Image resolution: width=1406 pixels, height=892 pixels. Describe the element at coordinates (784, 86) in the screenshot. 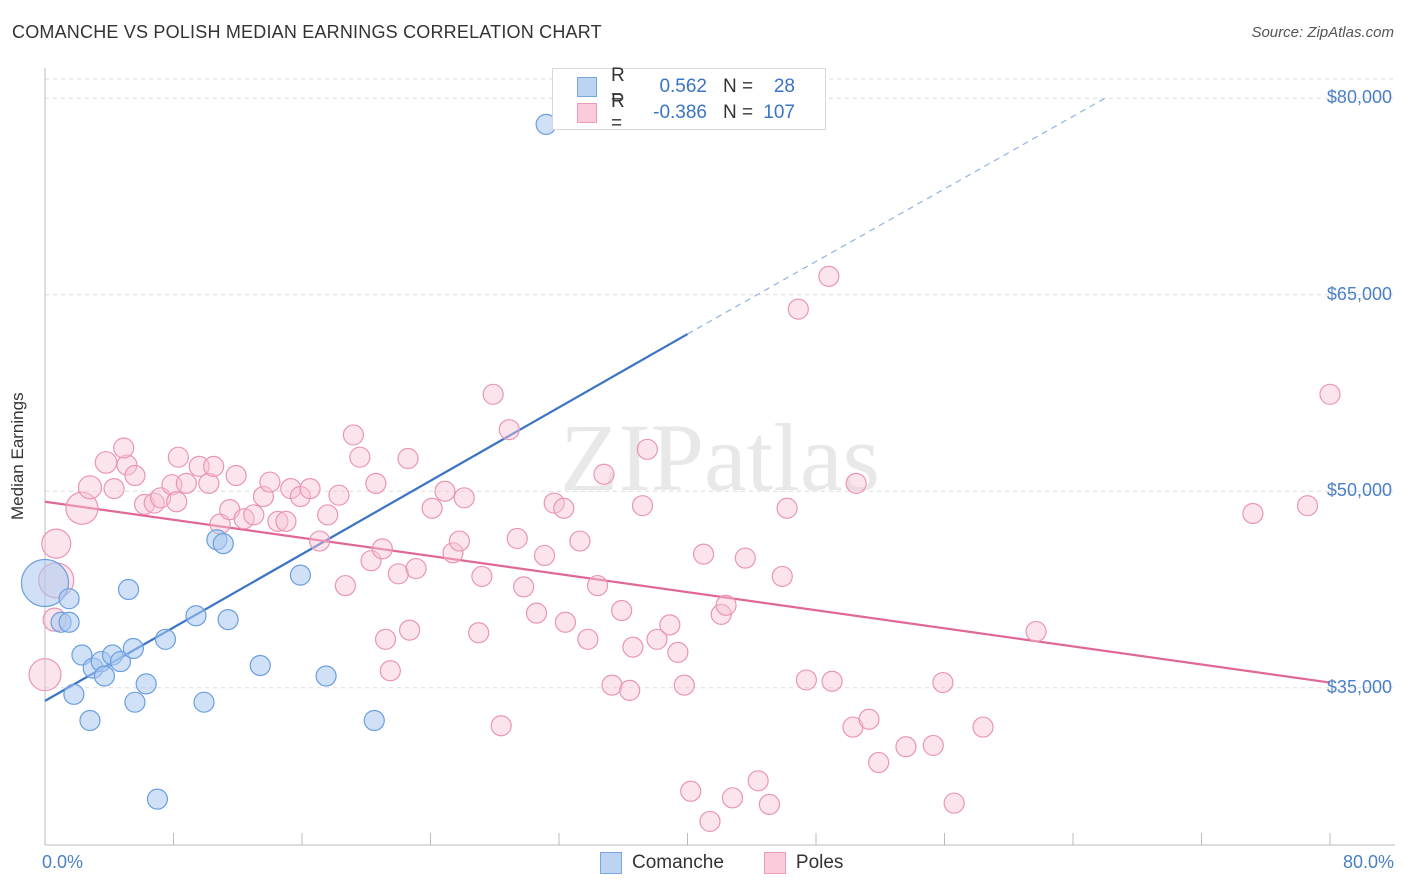

I see `legend-n-value: 28` at that location.